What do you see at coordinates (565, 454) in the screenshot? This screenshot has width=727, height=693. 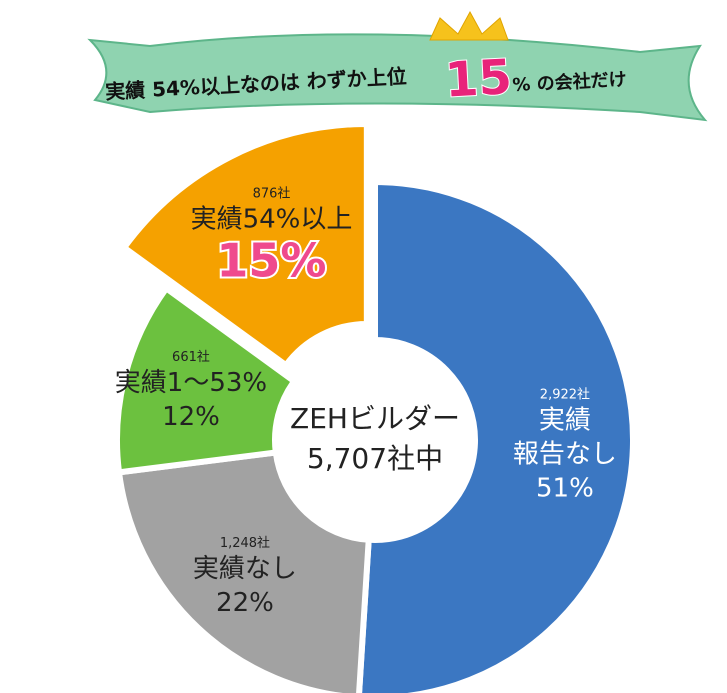 I see `category-label: 報告なし` at bounding box center [565, 454].